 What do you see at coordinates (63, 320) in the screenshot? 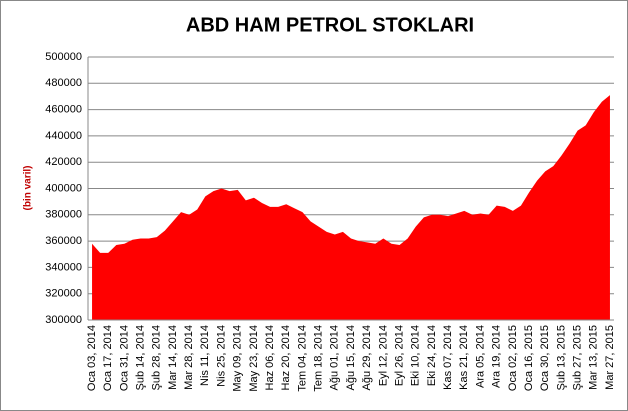
I see `y-tick-label: 300000` at bounding box center [63, 320].